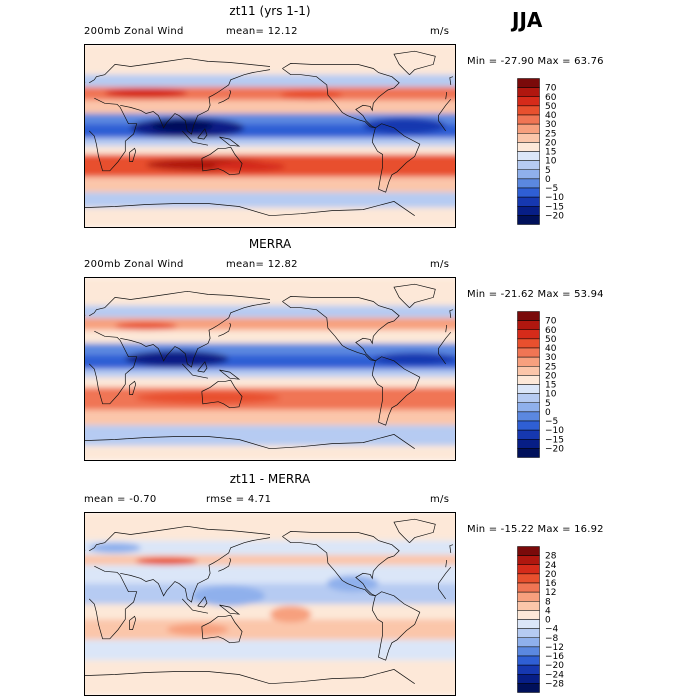 The image size is (700, 700). I want to click on colorbar-label: 4, so click(548, 611).